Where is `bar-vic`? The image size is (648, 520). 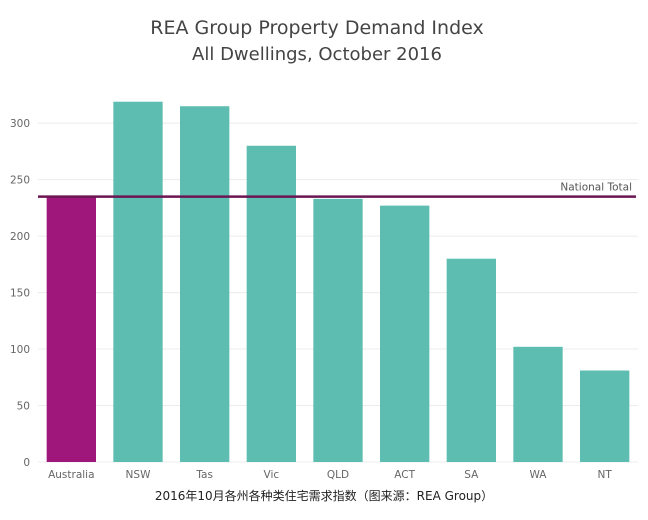 bar-vic is located at coordinates (271, 303).